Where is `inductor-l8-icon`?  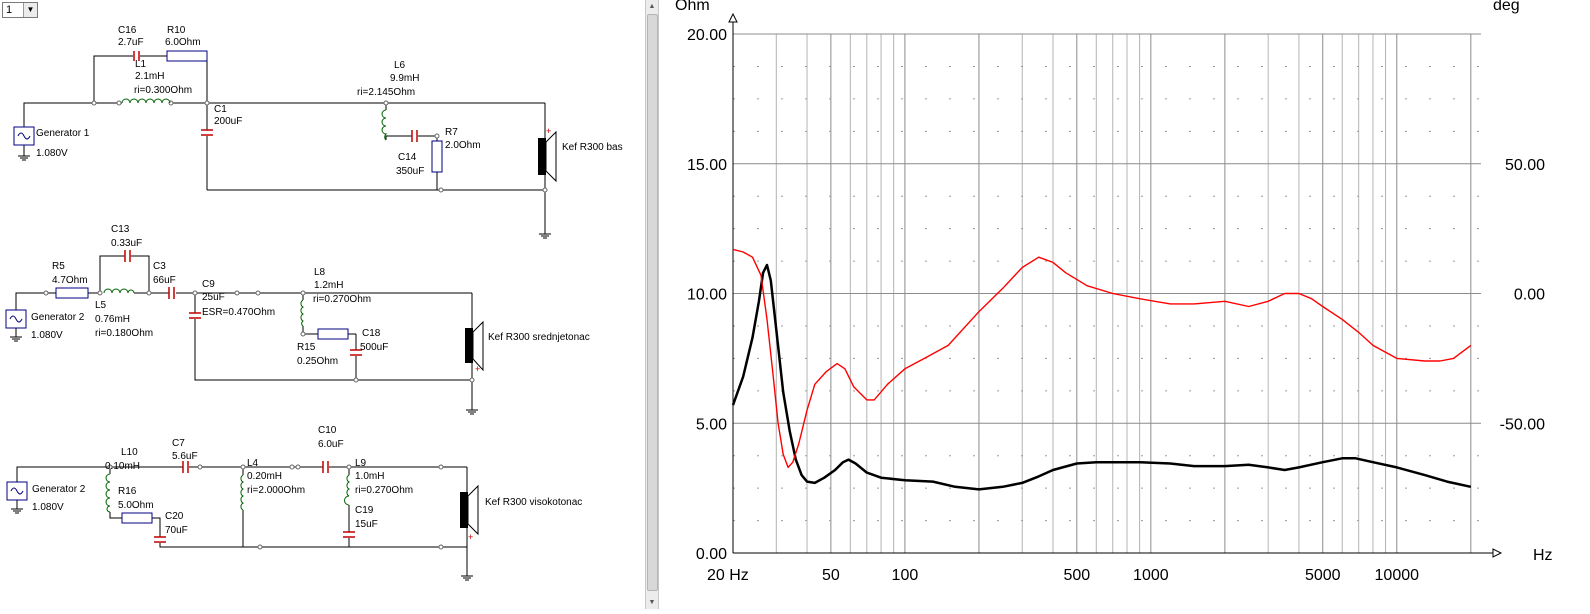 inductor-l8-icon is located at coordinates (302, 313).